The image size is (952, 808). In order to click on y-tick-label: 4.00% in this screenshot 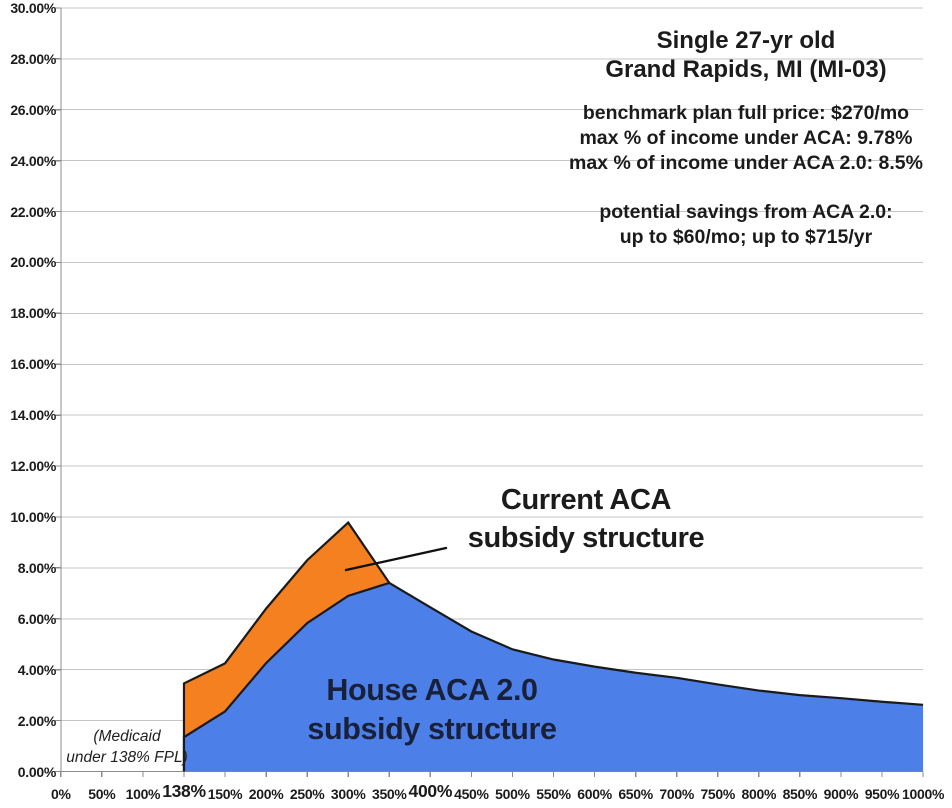, I will do `click(37, 669)`.